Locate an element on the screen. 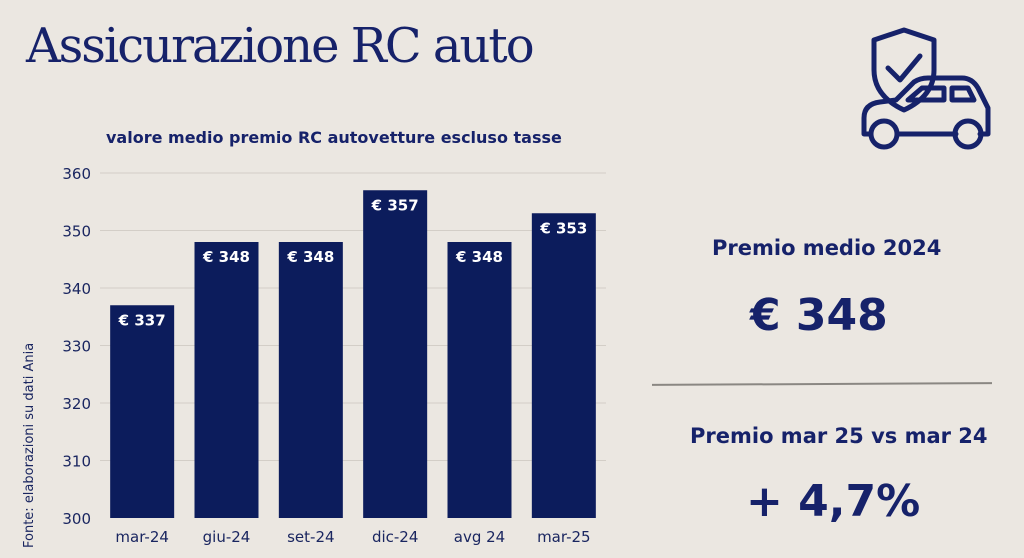 Image resolution: width=1024 pixels, height=558 pixels. x-tick-label: mar-24 is located at coordinates (142, 537).